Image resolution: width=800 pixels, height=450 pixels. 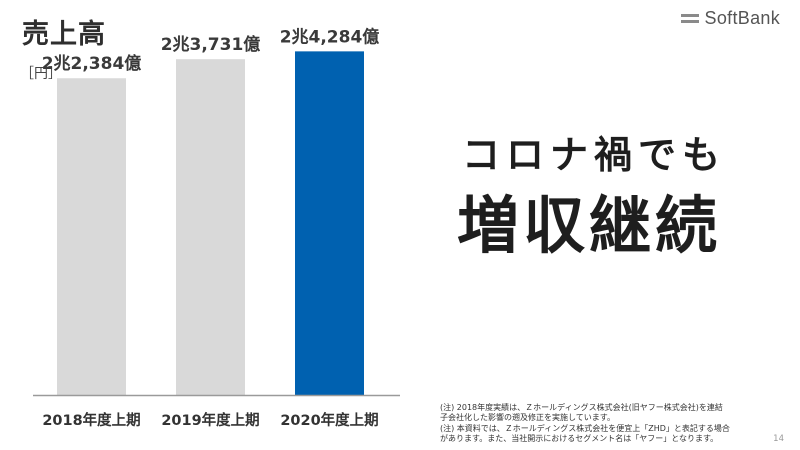 I want to click on bar-value-label: 2兆4,284億, so click(x=330, y=36).